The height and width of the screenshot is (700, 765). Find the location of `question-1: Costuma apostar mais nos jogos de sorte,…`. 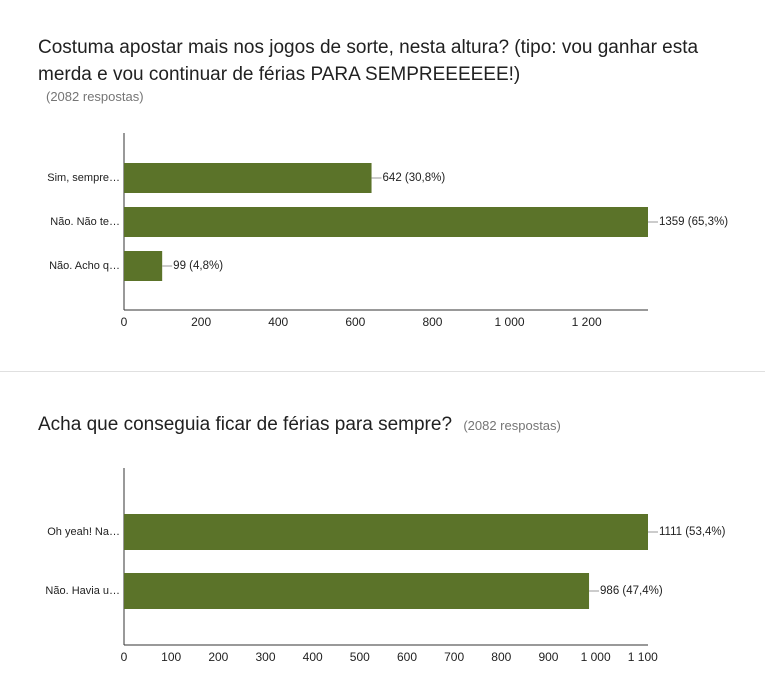

question-1: Costuma apostar mais nos jogos de sorte,… is located at coordinates (388, 70).